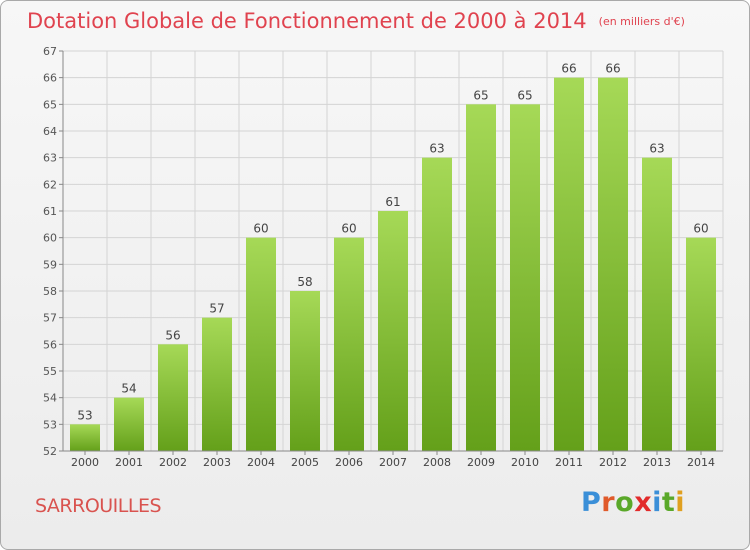  Describe the element at coordinates (50, 131) in the screenshot. I see `y-tick-label: 64` at that location.